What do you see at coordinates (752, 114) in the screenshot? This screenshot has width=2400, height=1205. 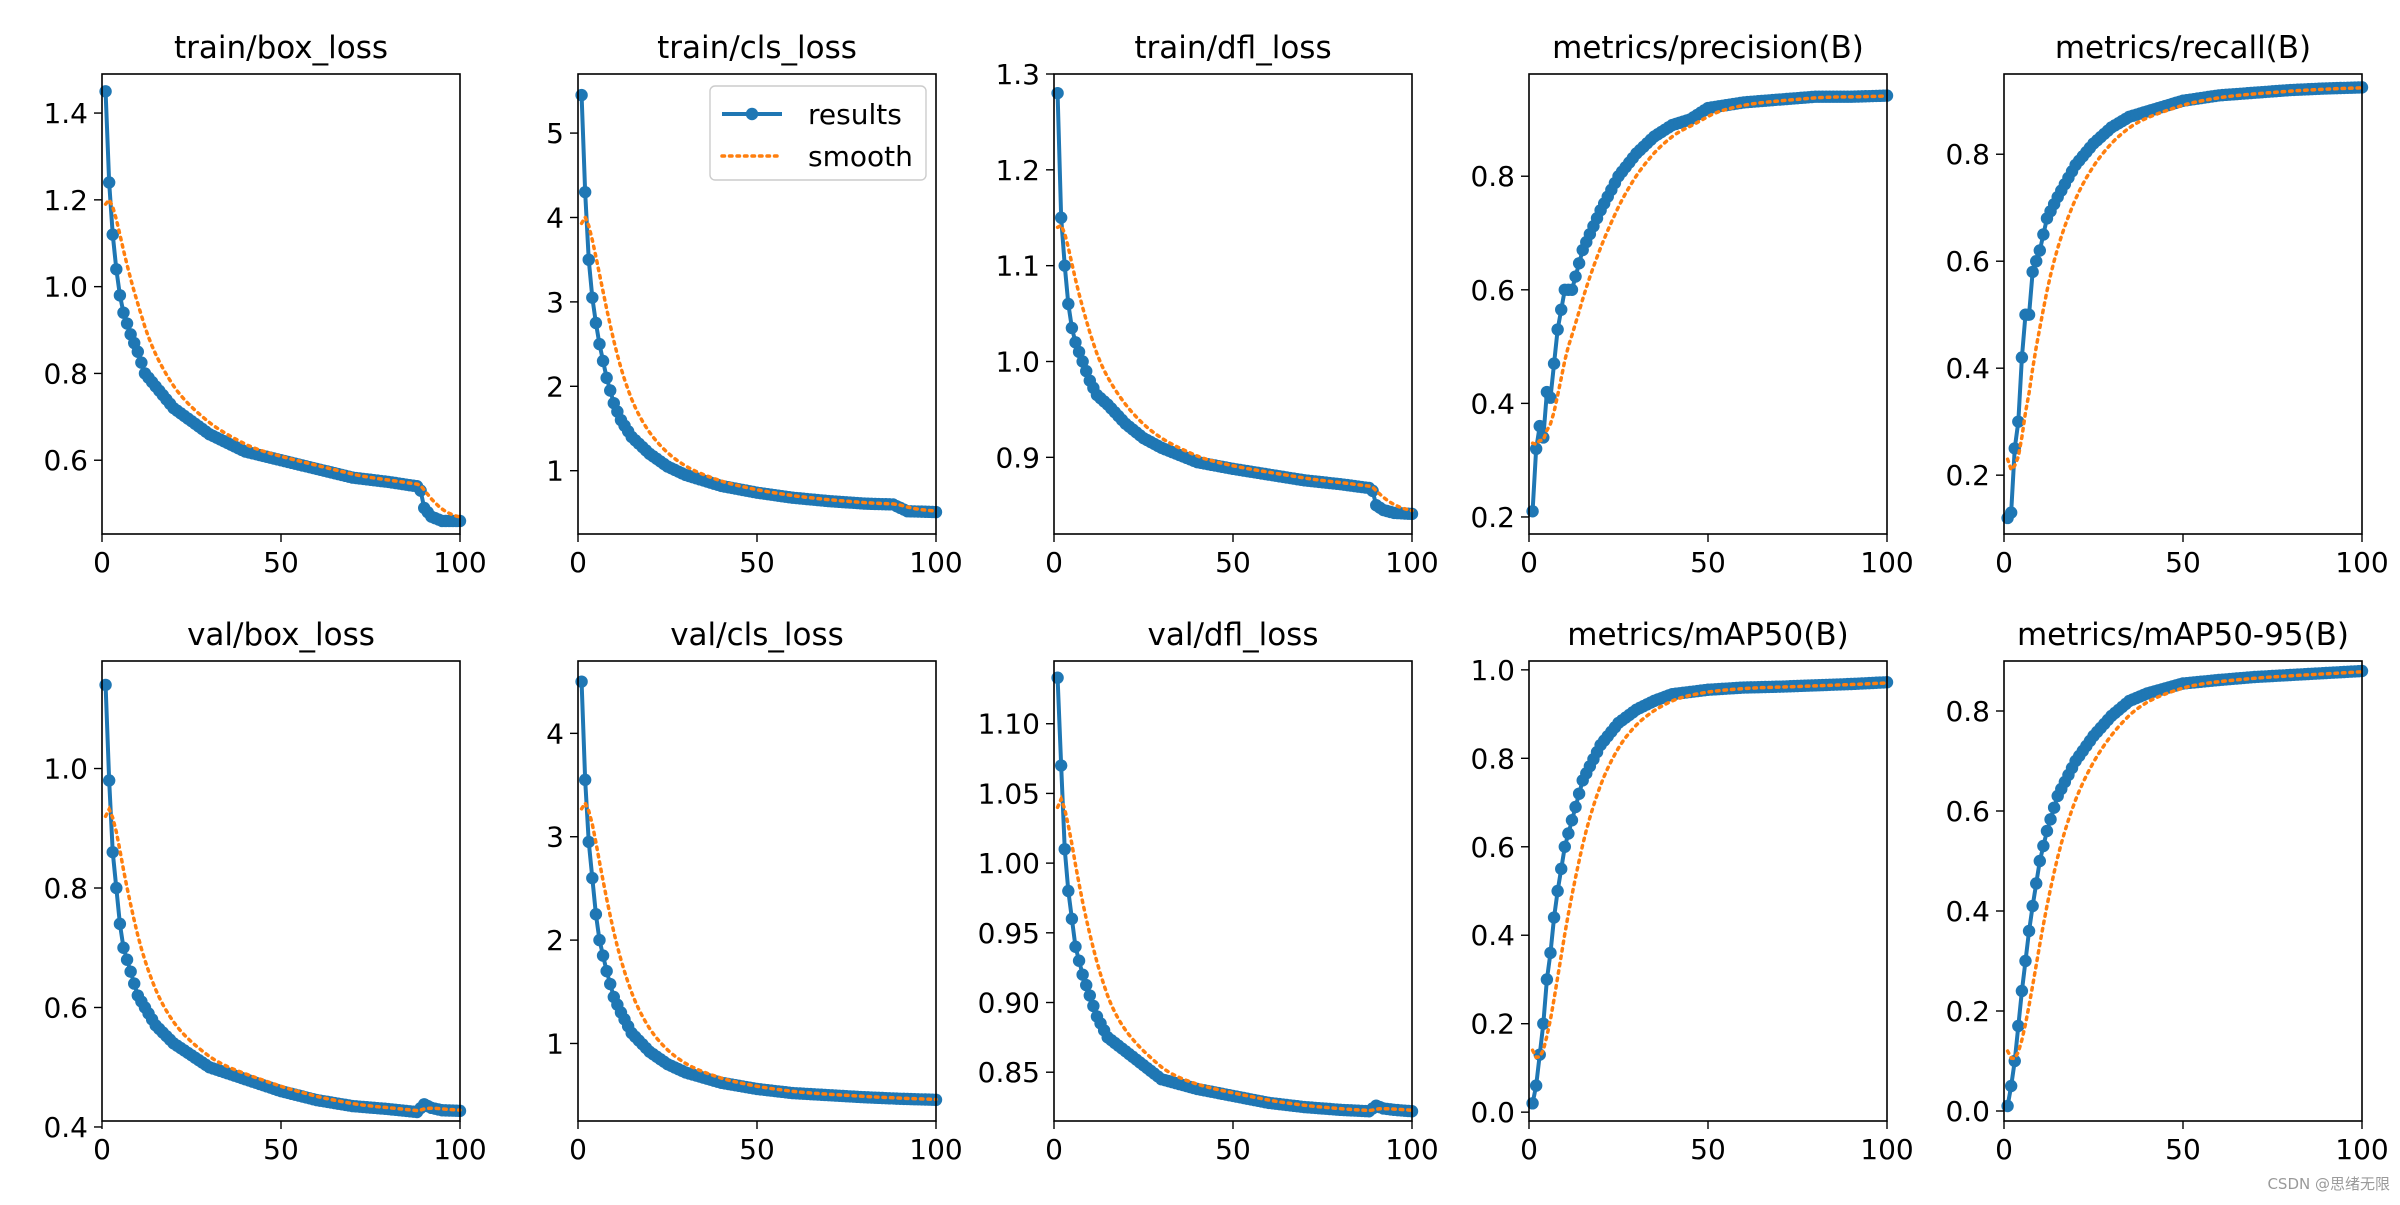 I see `legend-results-marker` at bounding box center [752, 114].